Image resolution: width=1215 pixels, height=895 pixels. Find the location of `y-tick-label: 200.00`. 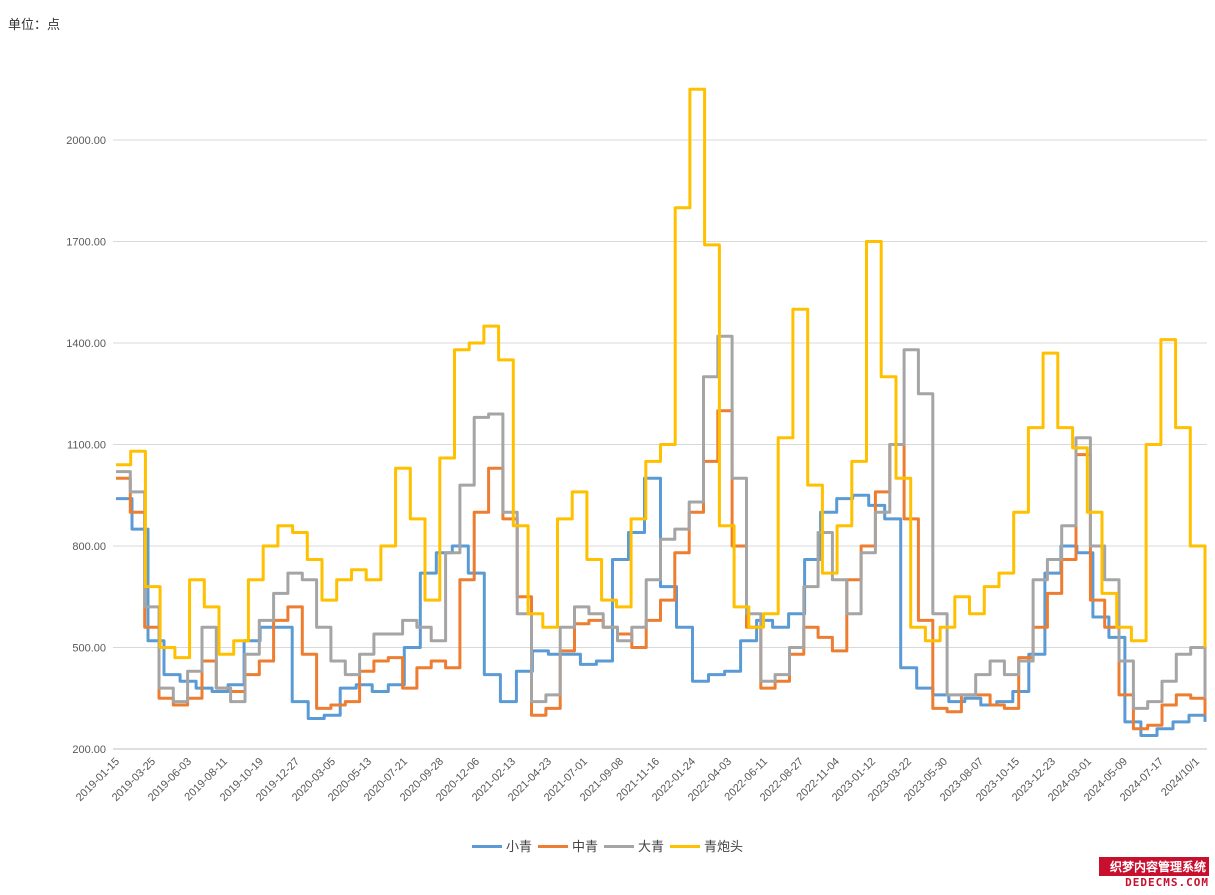

y-tick-label: 200.00 is located at coordinates (89, 750).